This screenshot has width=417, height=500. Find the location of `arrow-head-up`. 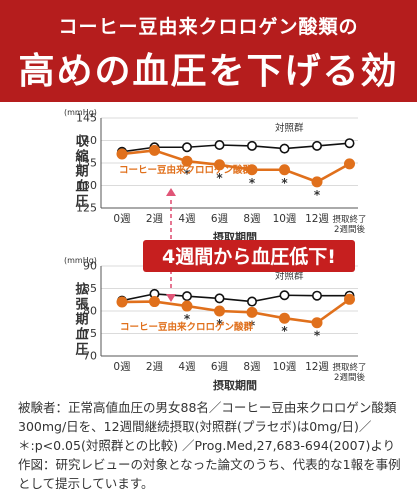

arrow-head-up is located at coordinates (171, 192).